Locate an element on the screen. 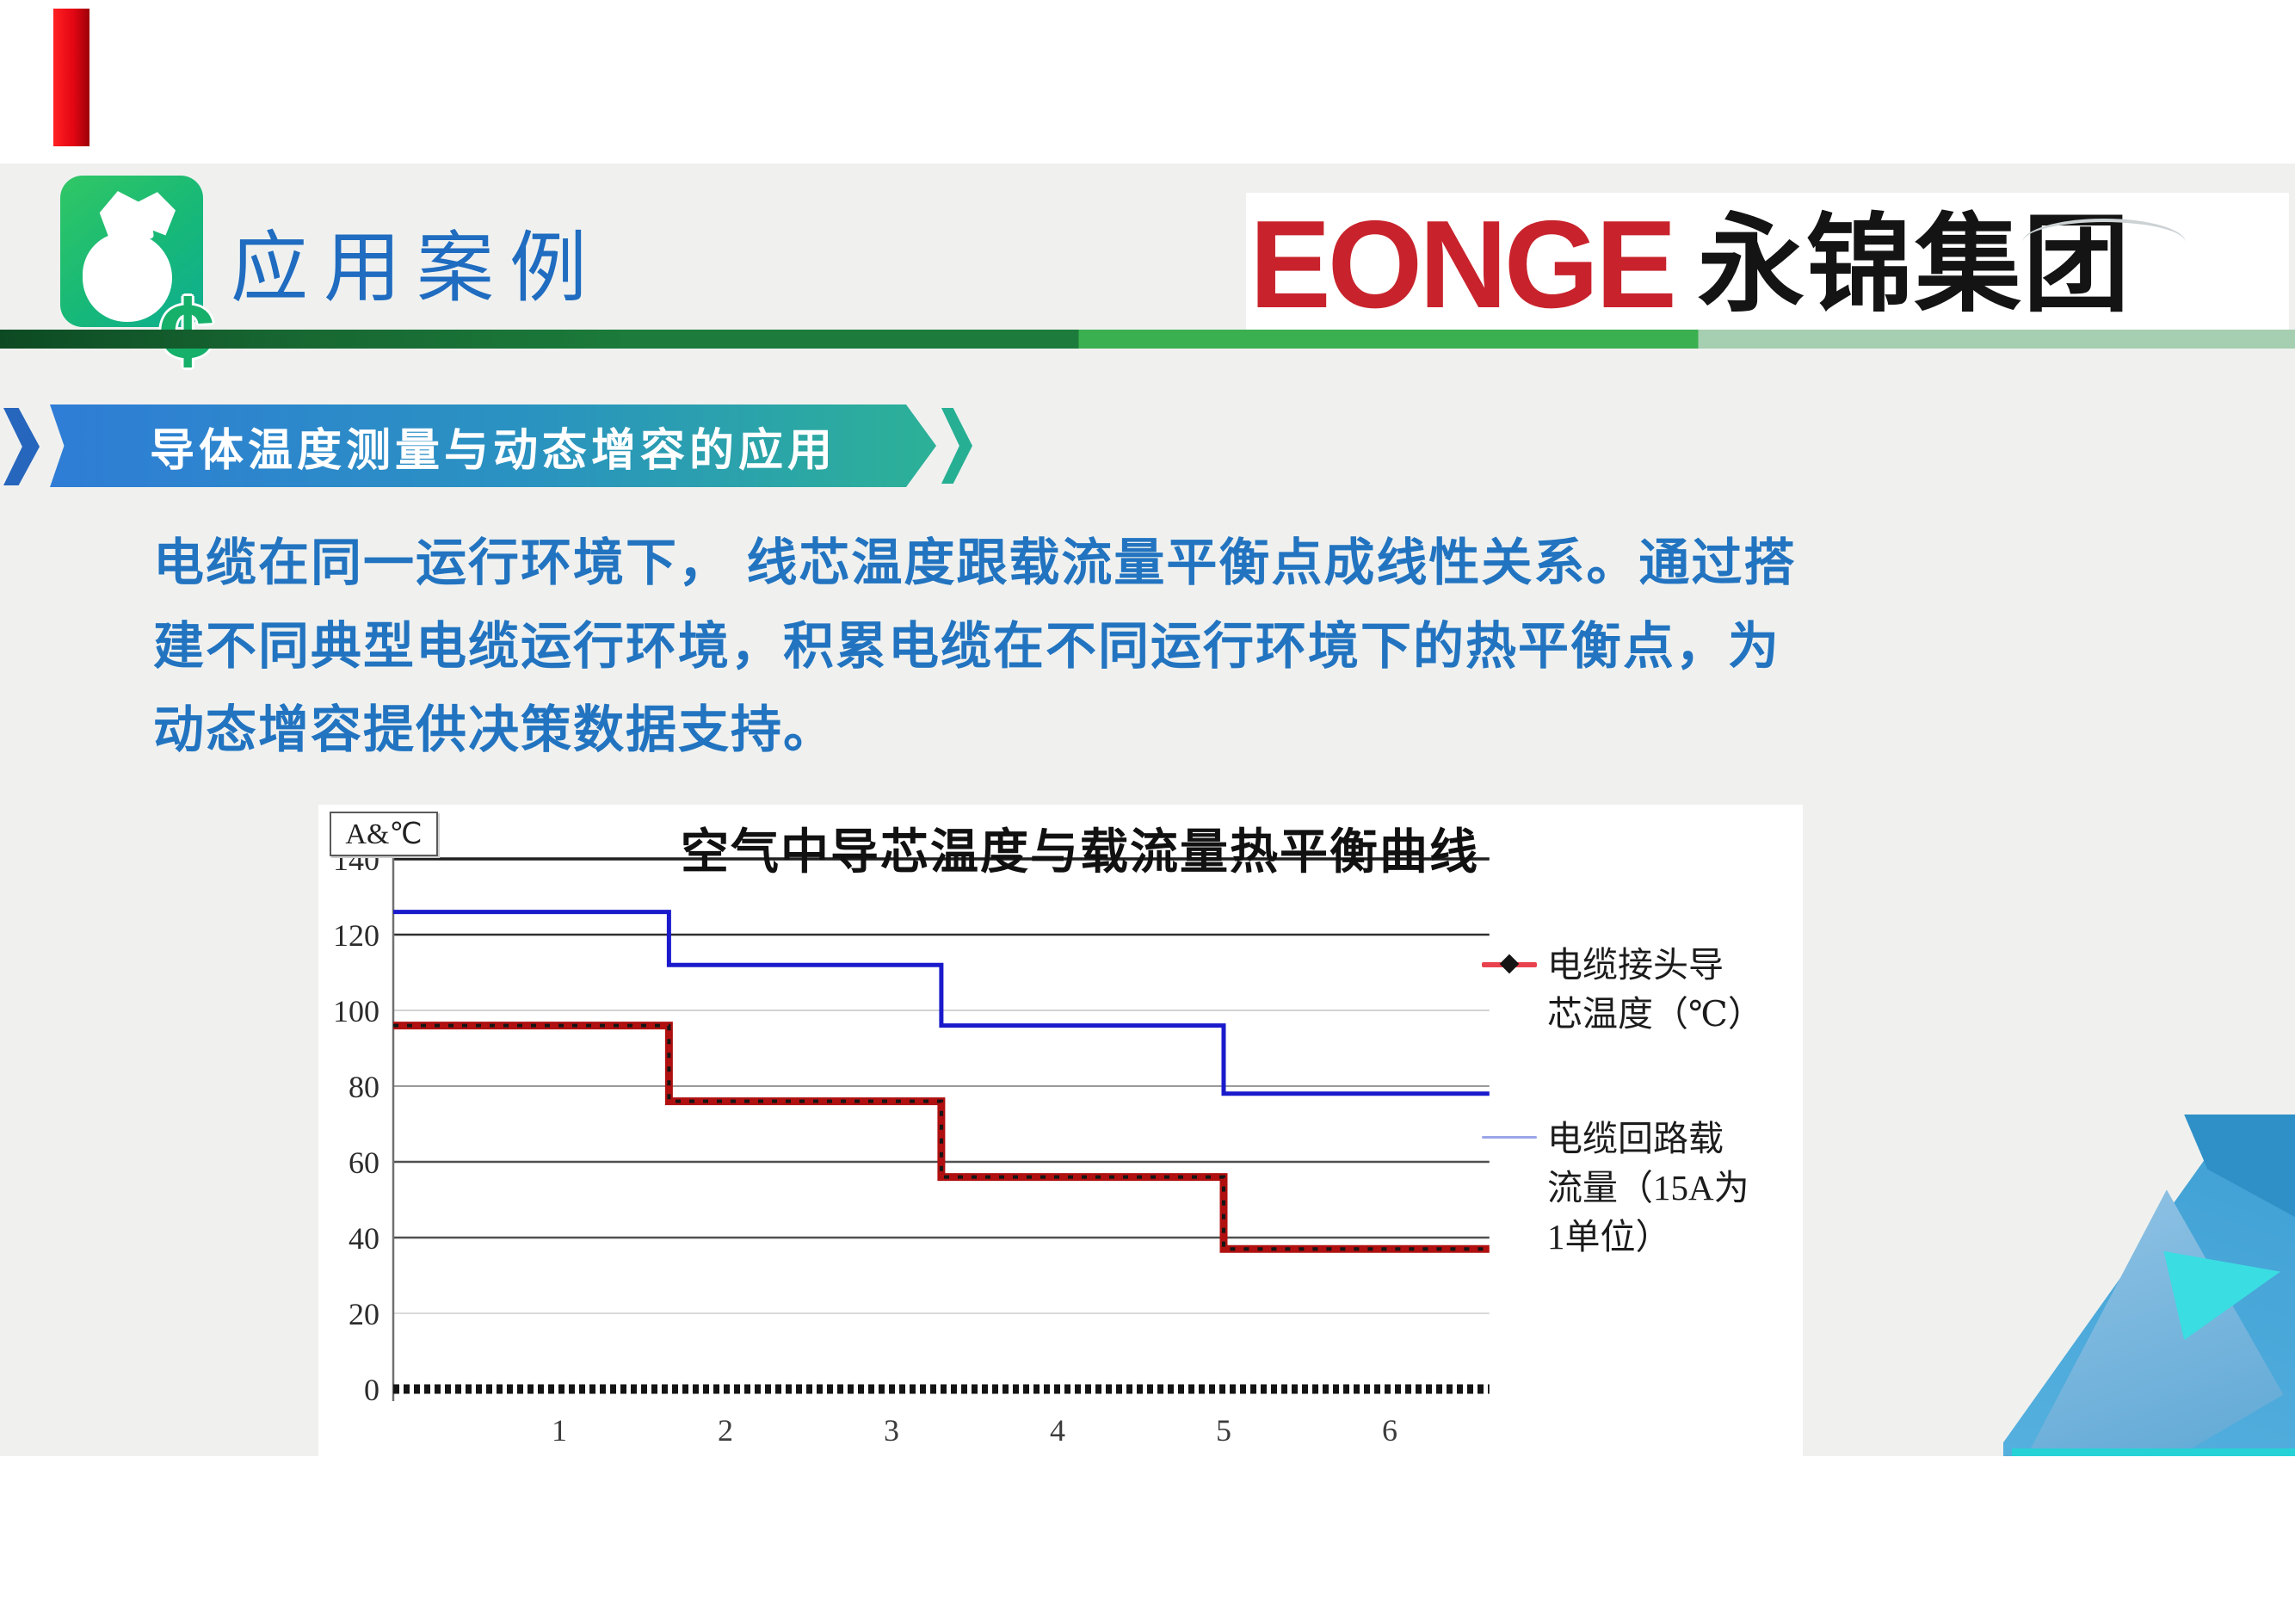  section-banner-label: 导体温度测量与动态增容的应用 is located at coordinates (493, 450).